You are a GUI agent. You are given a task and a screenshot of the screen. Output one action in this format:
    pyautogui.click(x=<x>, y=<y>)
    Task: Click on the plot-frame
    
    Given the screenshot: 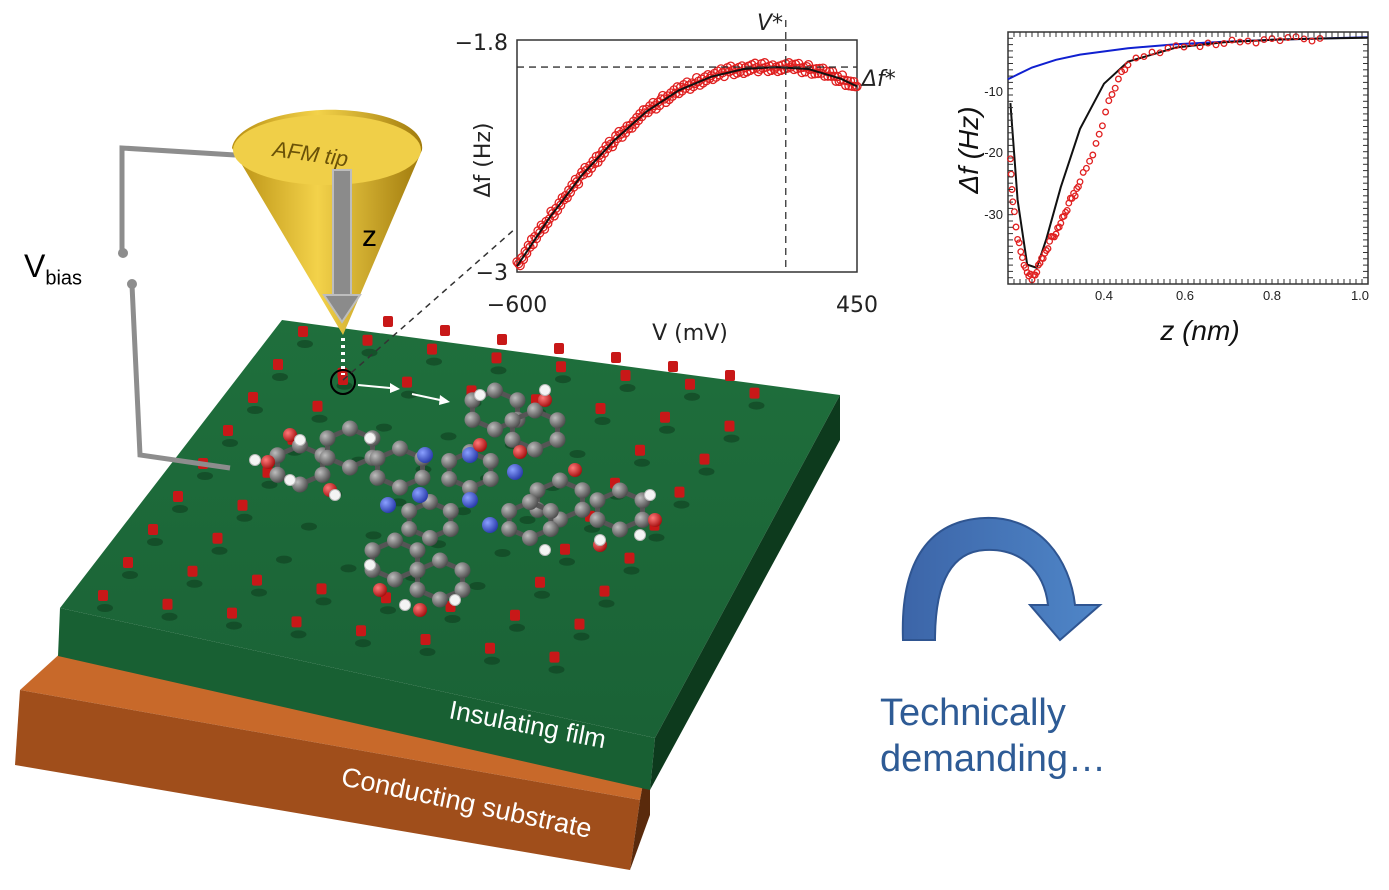 What is the action you would take?
    pyautogui.click(x=687, y=156)
    